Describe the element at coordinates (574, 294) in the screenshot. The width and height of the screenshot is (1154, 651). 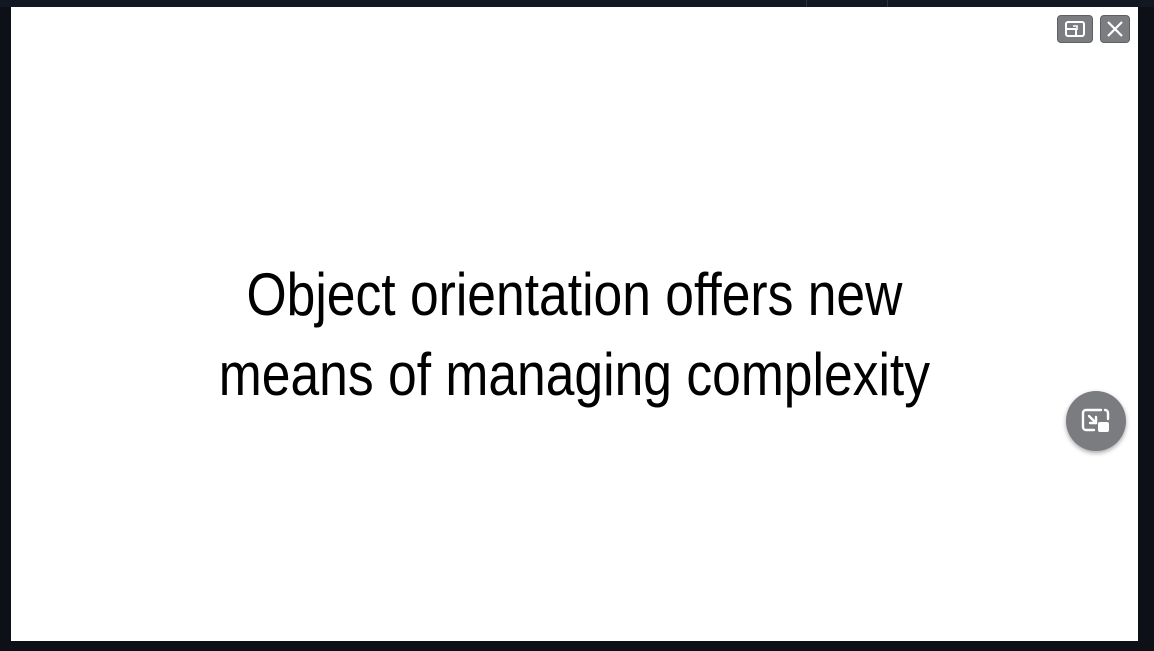
I see `slide-line-1: Object orientation offers new` at that location.